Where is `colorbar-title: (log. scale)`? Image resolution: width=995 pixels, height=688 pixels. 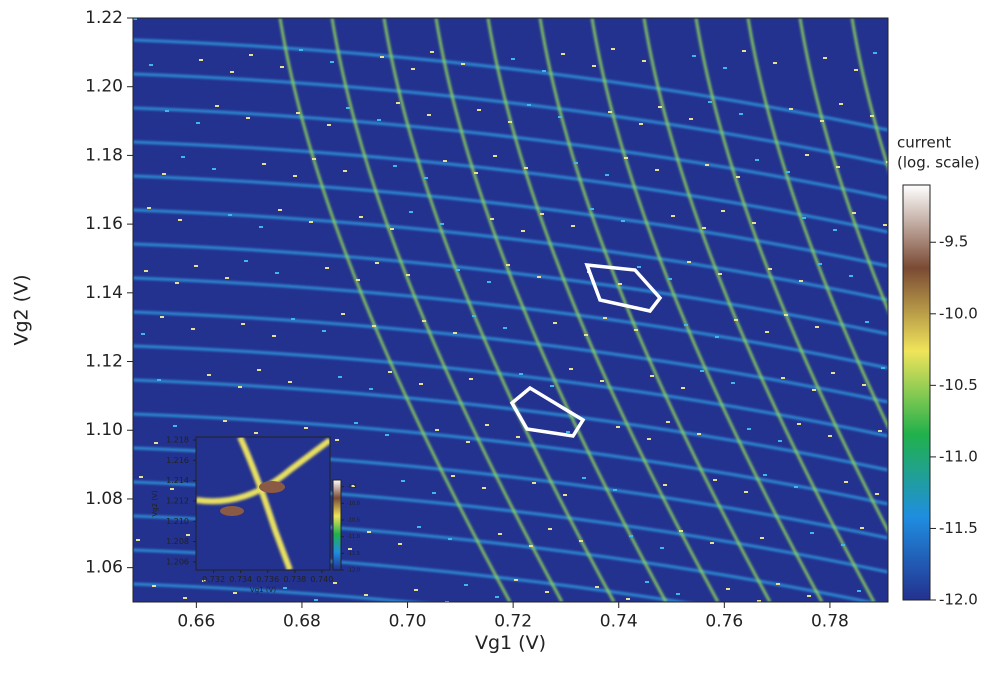
colorbar-title: (log. scale) is located at coordinates (938, 163).